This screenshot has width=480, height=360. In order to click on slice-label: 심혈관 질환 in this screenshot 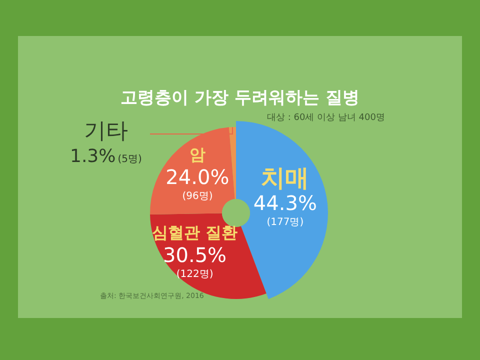, I will do `click(195, 232)`.